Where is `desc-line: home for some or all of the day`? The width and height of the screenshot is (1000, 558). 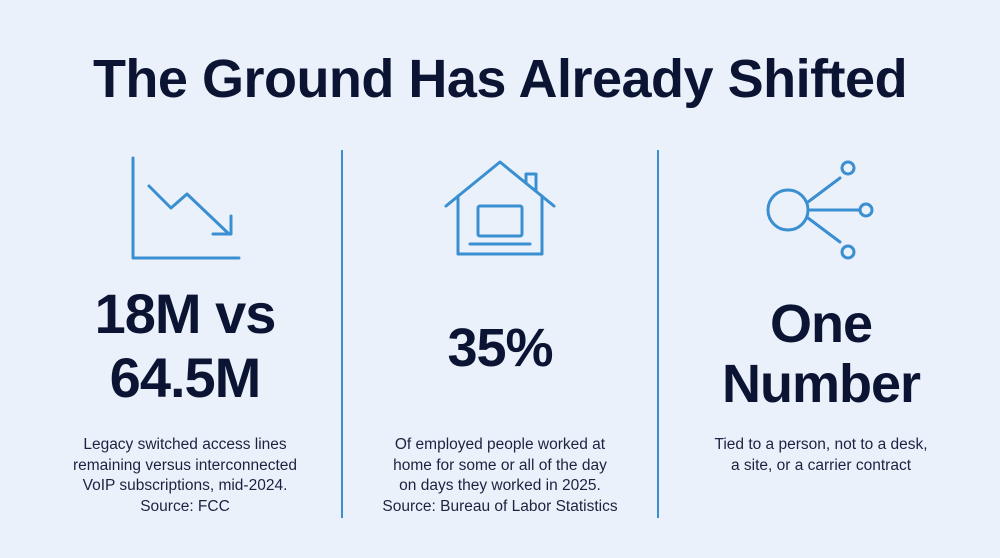
desc-line: home for some or all of the day is located at coordinates (500, 465).